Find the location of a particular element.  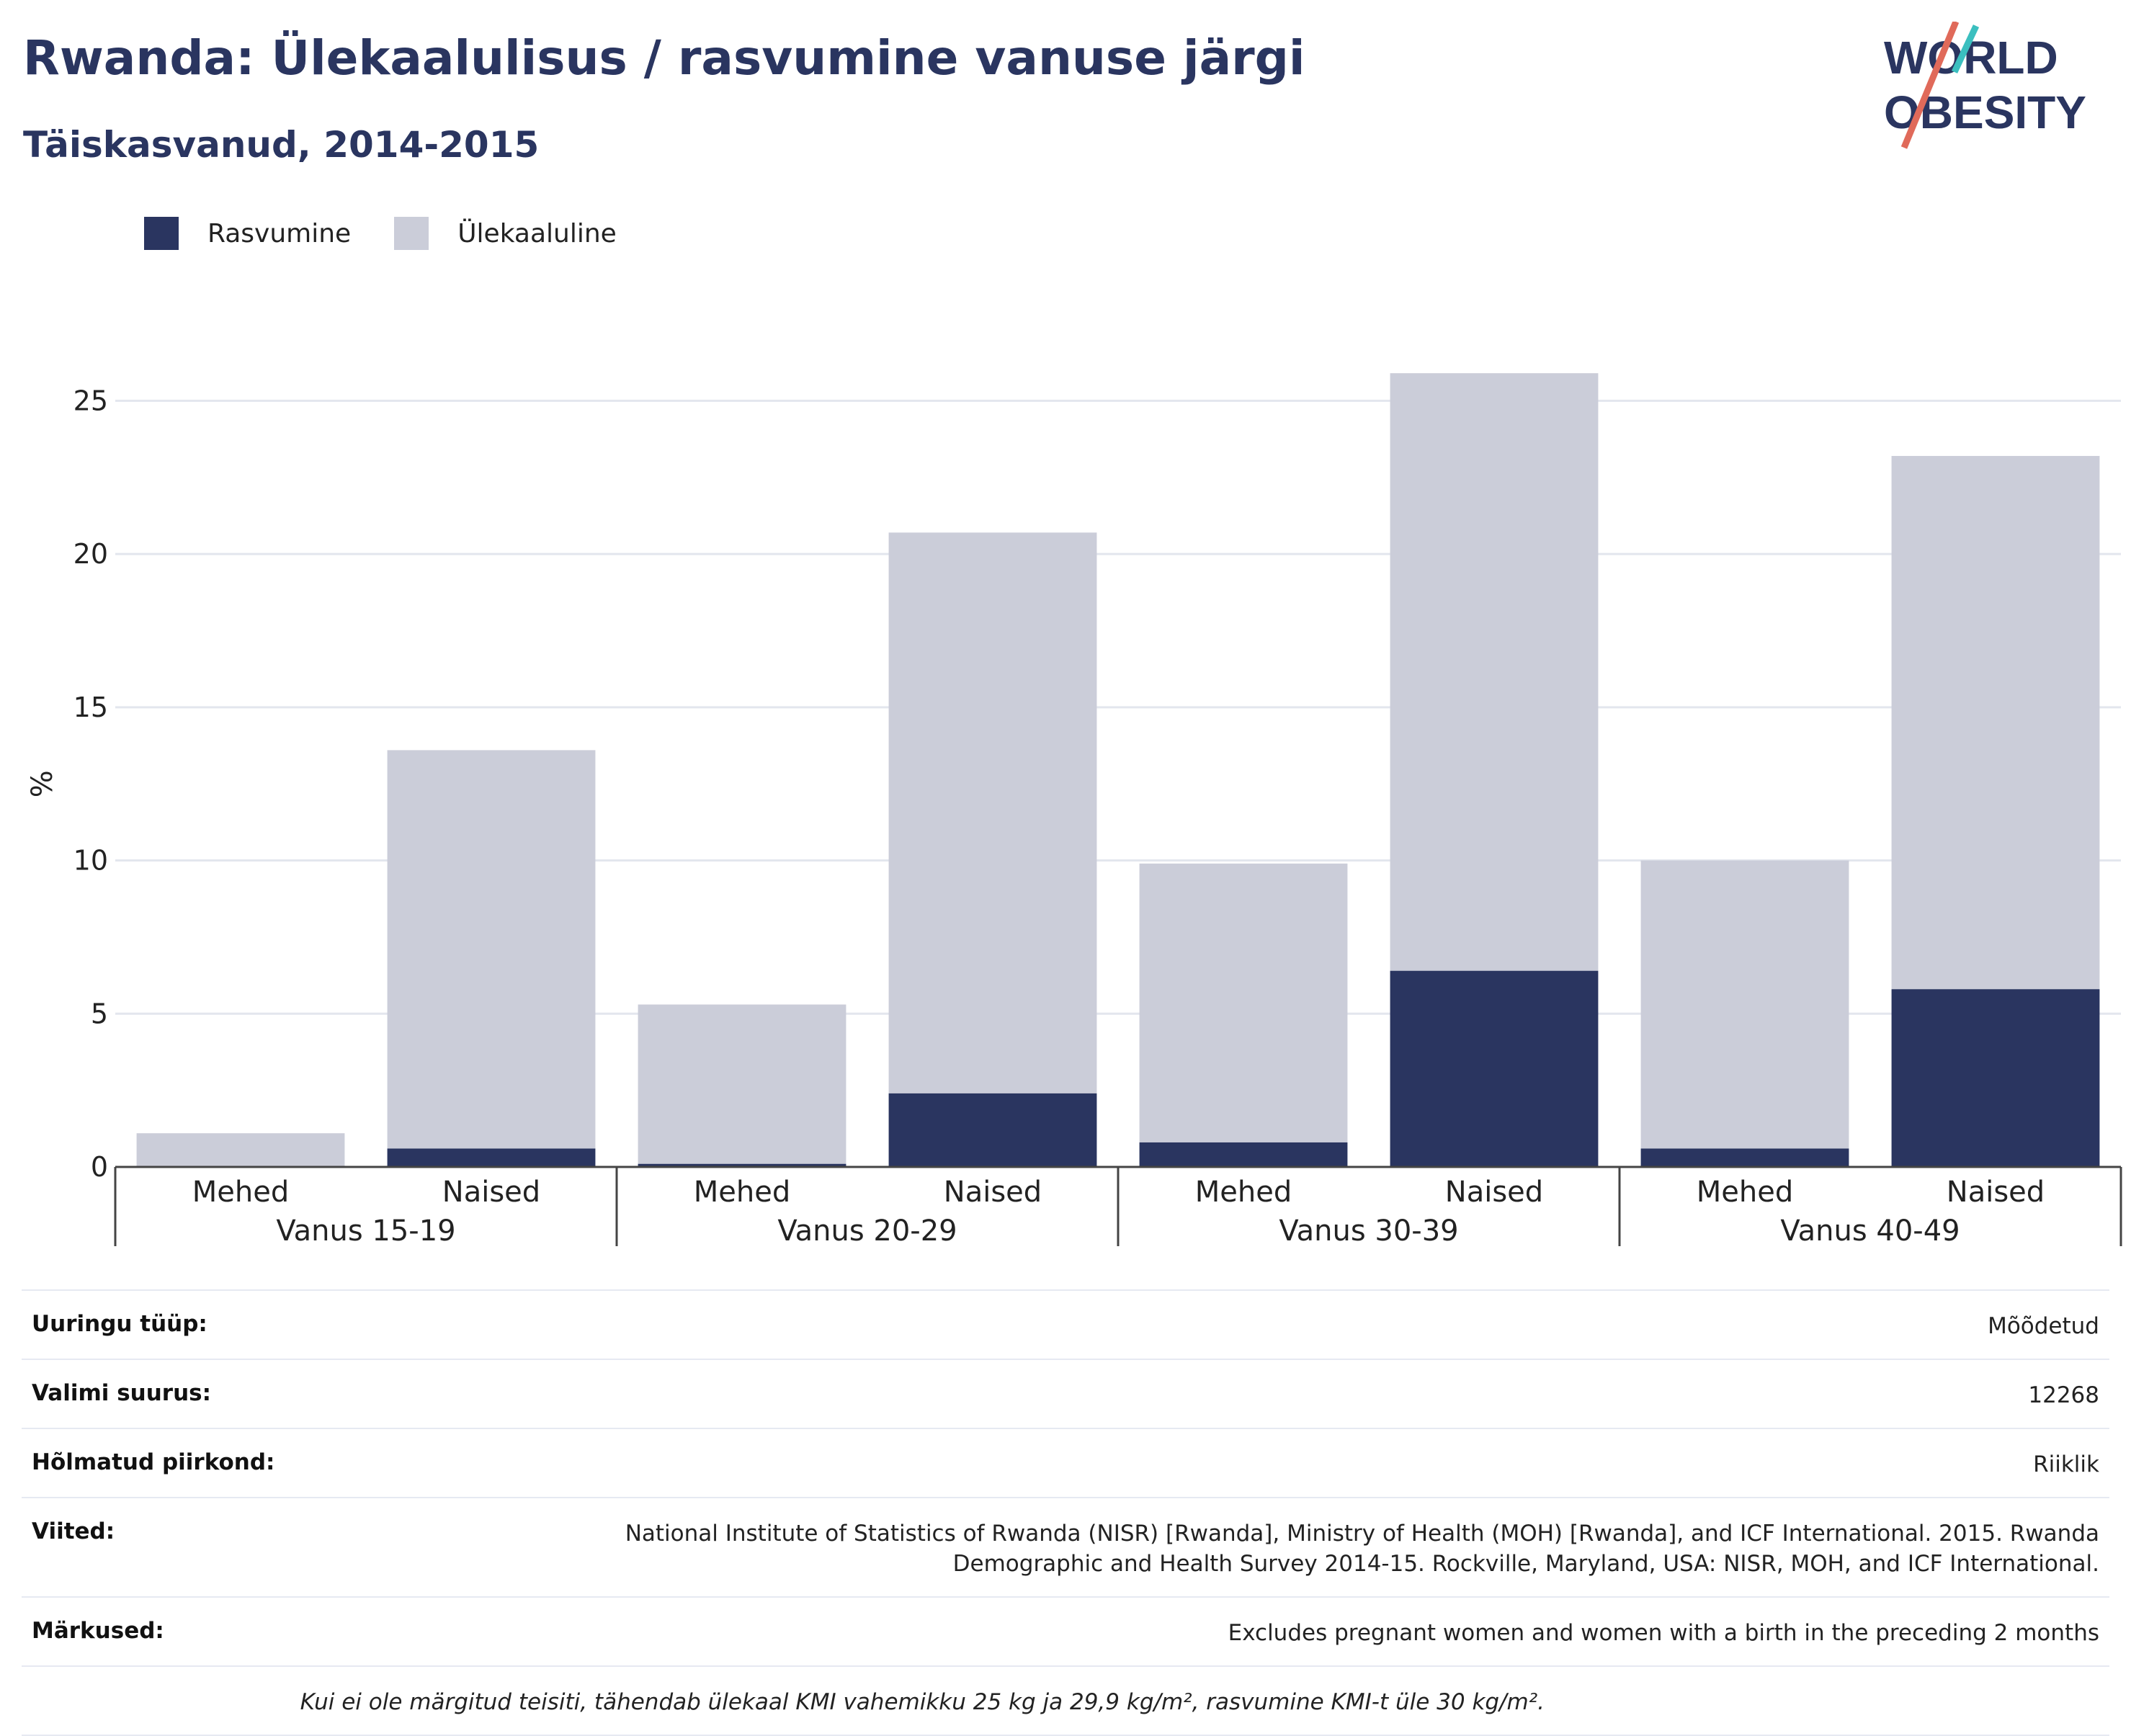

legend-label-overweight: Ülekaaluline is located at coordinates (537, 233).